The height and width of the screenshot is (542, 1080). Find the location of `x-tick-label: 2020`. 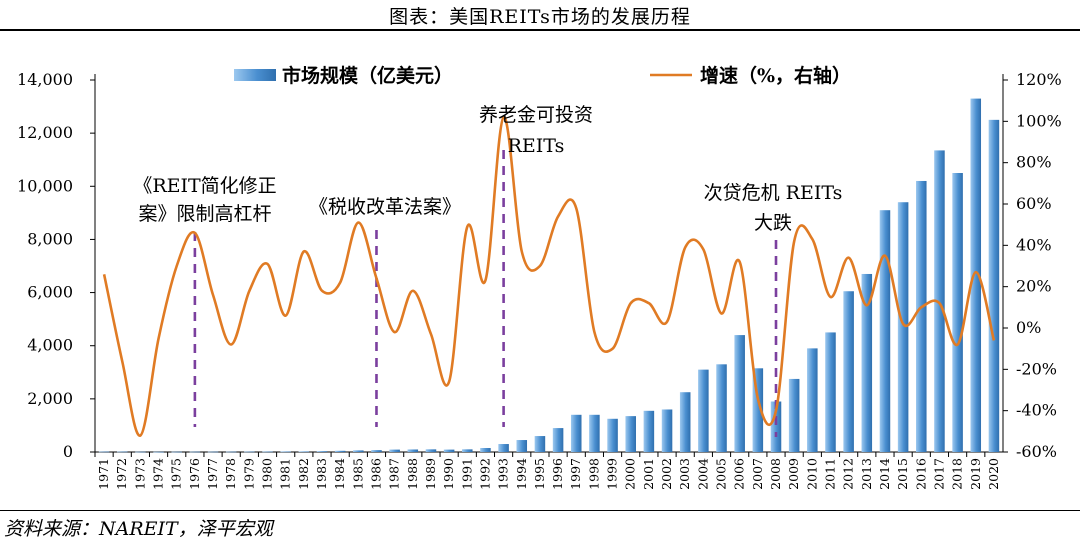

x-tick-label: 2020 is located at coordinates (993, 474).